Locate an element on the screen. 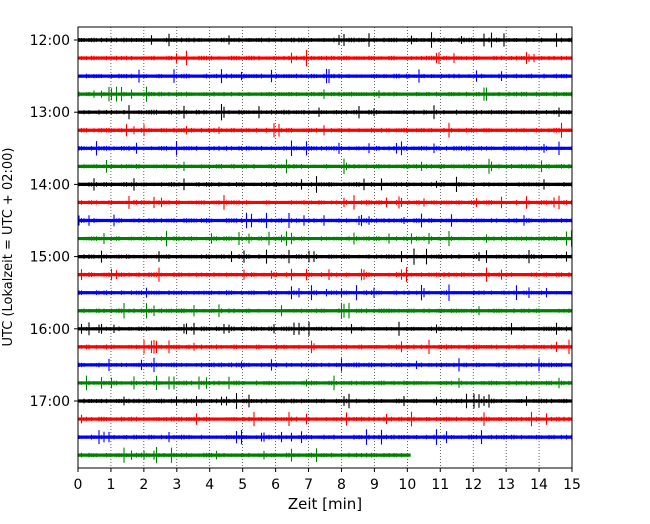  x-tick-label: 6 is located at coordinates (275, 485).